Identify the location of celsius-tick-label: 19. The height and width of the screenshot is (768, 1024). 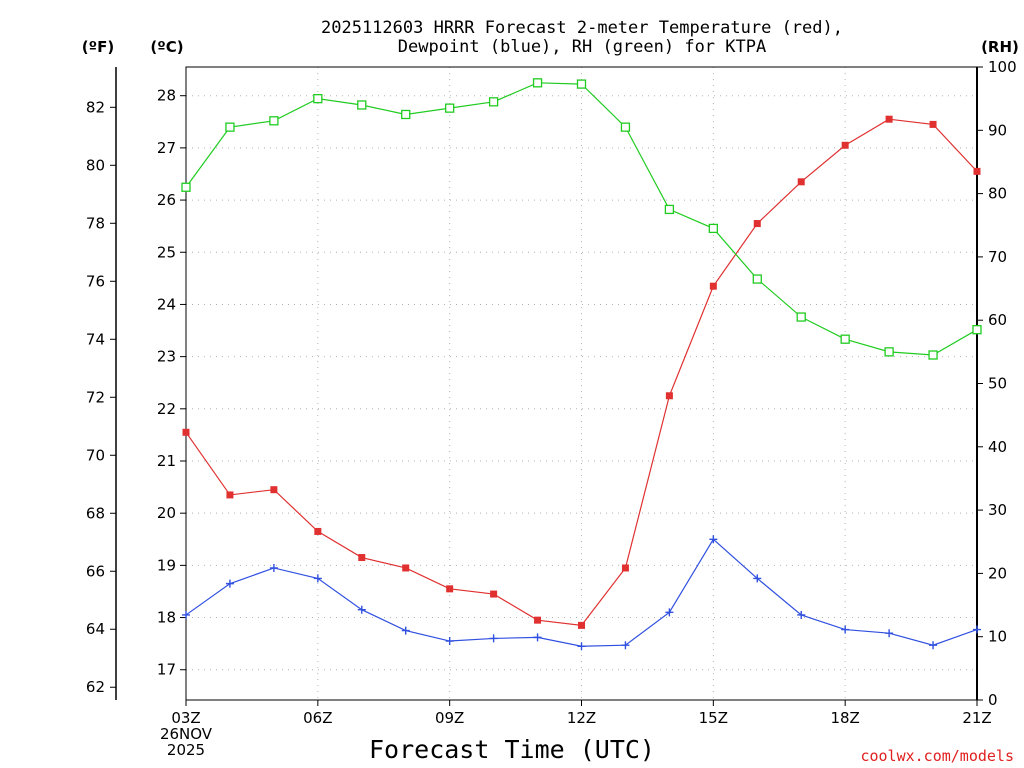
(166, 565).